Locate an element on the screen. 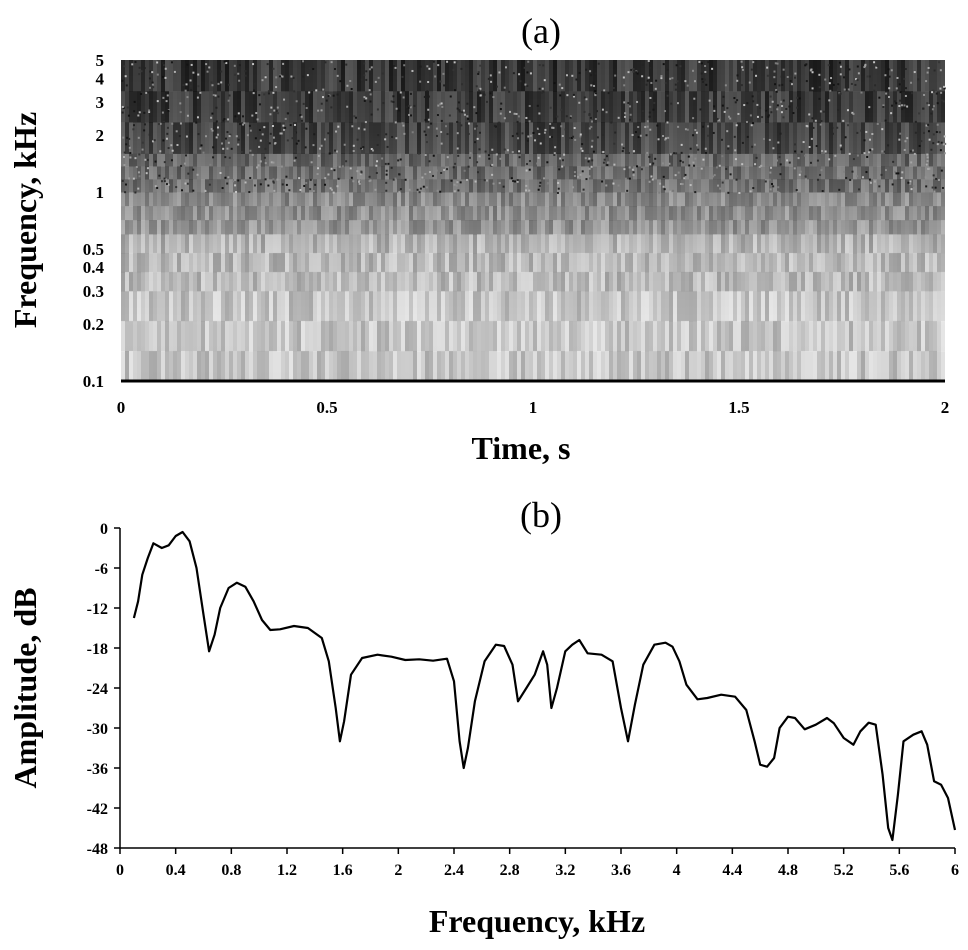 The width and height of the screenshot is (968, 950). spectrum-x-tick-label: 3.6 is located at coordinates (621, 870).